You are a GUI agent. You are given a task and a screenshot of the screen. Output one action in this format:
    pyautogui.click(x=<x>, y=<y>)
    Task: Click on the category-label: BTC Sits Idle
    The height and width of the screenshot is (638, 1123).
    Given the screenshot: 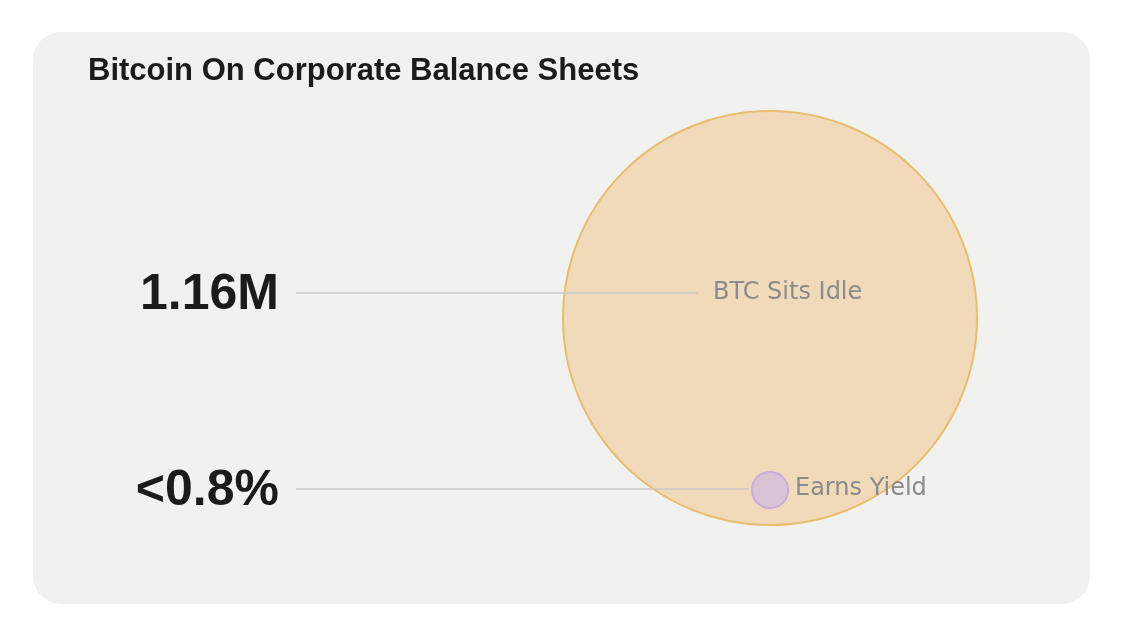 What is the action you would take?
    pyautogui.click(x=788, y=291)
    